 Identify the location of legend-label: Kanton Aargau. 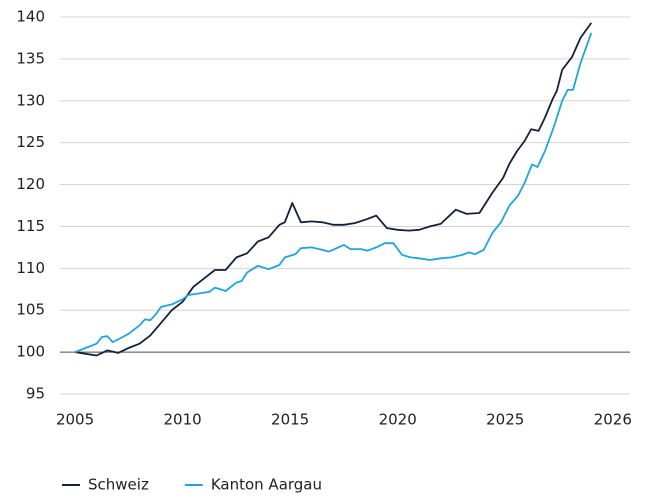
(266, 485).